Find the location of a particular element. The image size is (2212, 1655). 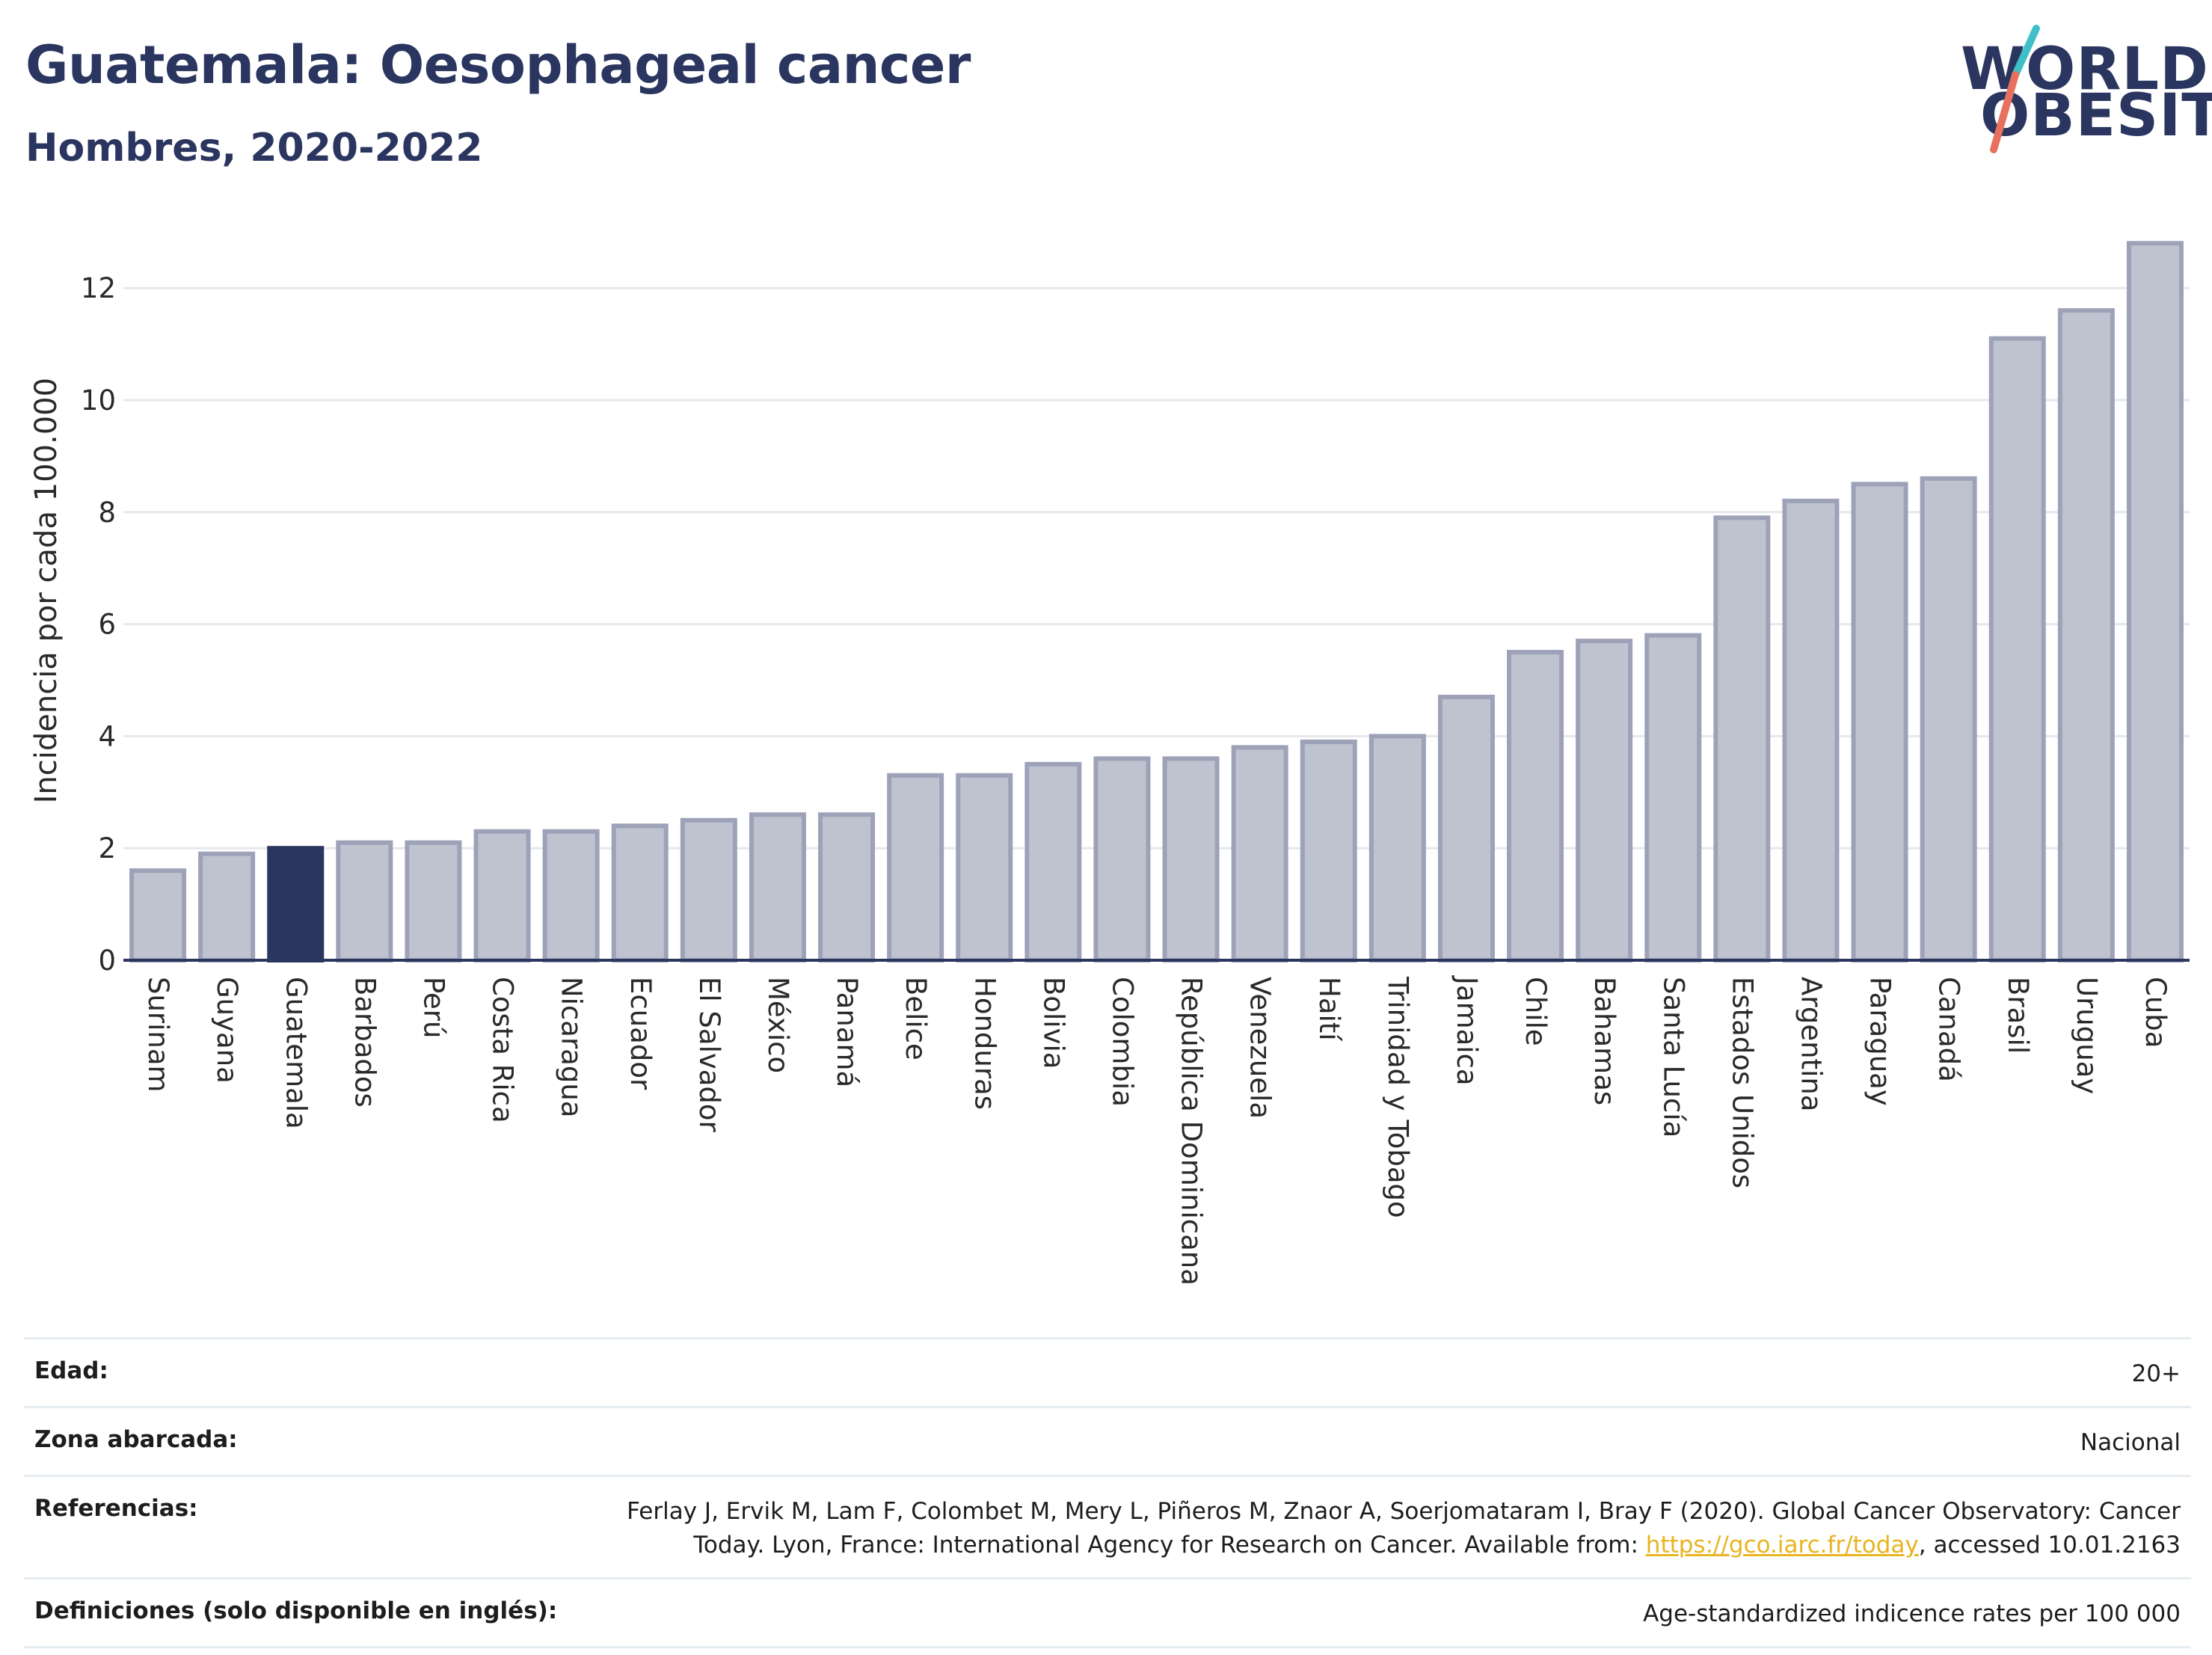

bar-highlighted is located at coordinates (296, 904).